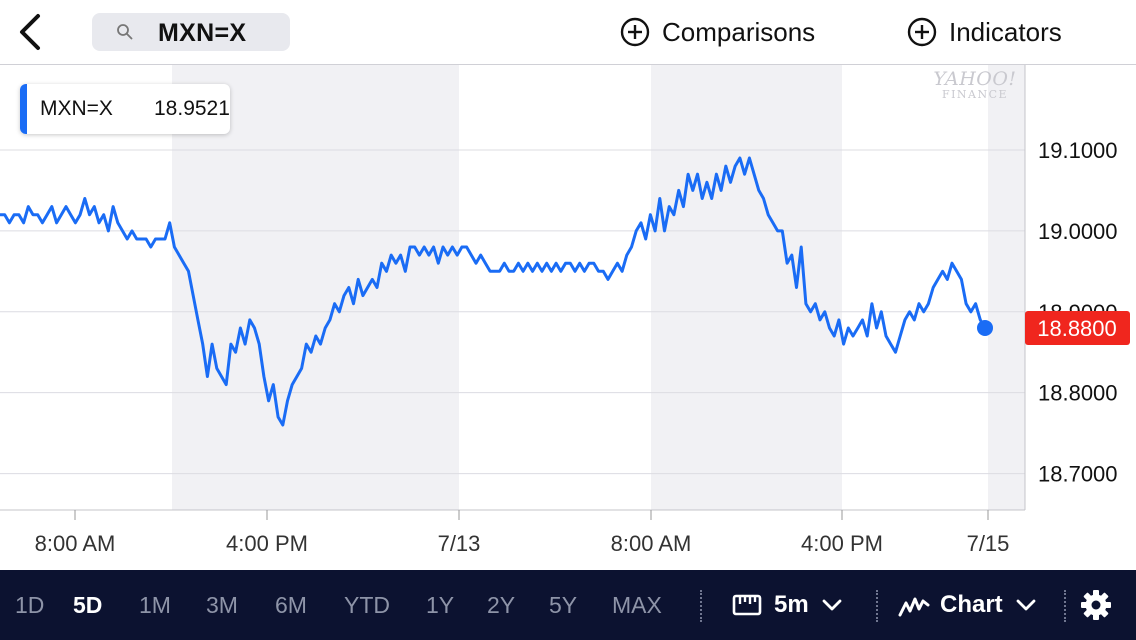  What do you see at coordinates (1078, 150) in the screenshot?
I see `y-tick-label: 19.1000` at bounding box center [1078, 150].